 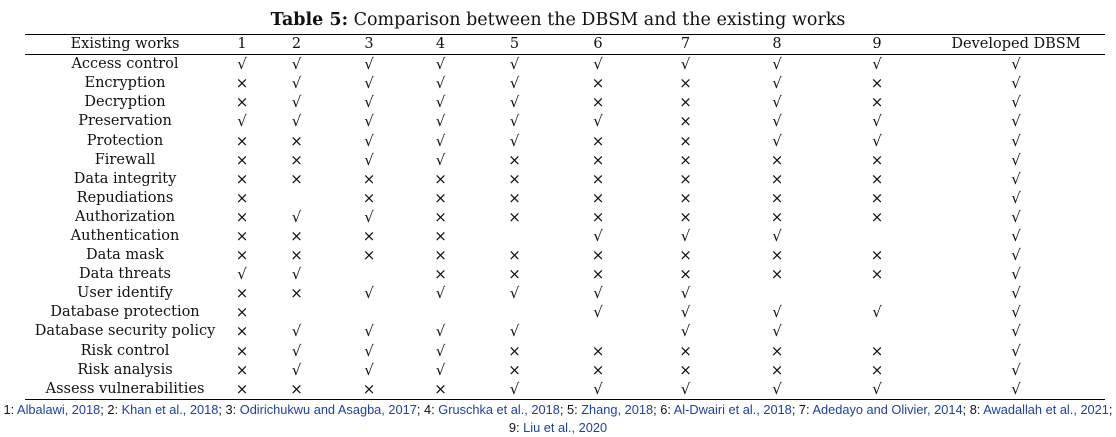 What do you see at coordinates (1046, 409) in the screenshot?
I see `citation-link: Awadallah et al., 2021` at bounding box center [1046, 409].